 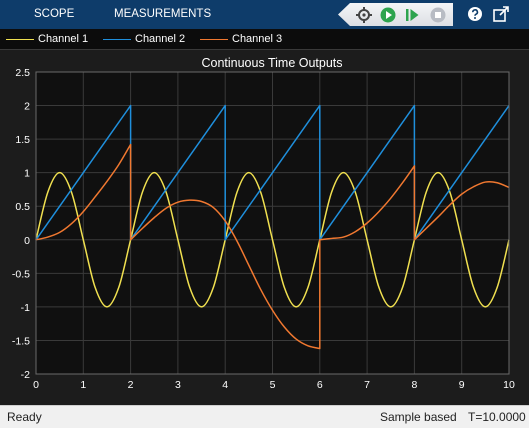 What do you see at coordinates (271, 63) in the screenshot?
I see `chart-title: Continuous Time Outputs` at bounding box center [271, 63].